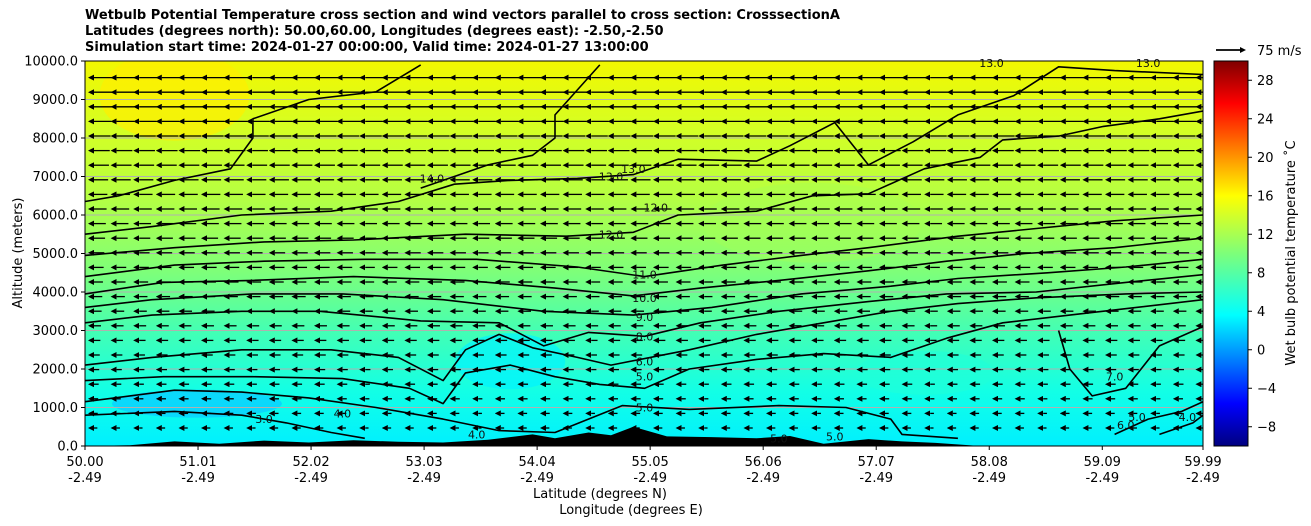 The width and height of the screenshot is (1311, 526). Describe the element at coordinates (1148, 63) in the screenshot. I see `contour-label-6: 13.0` at that location.